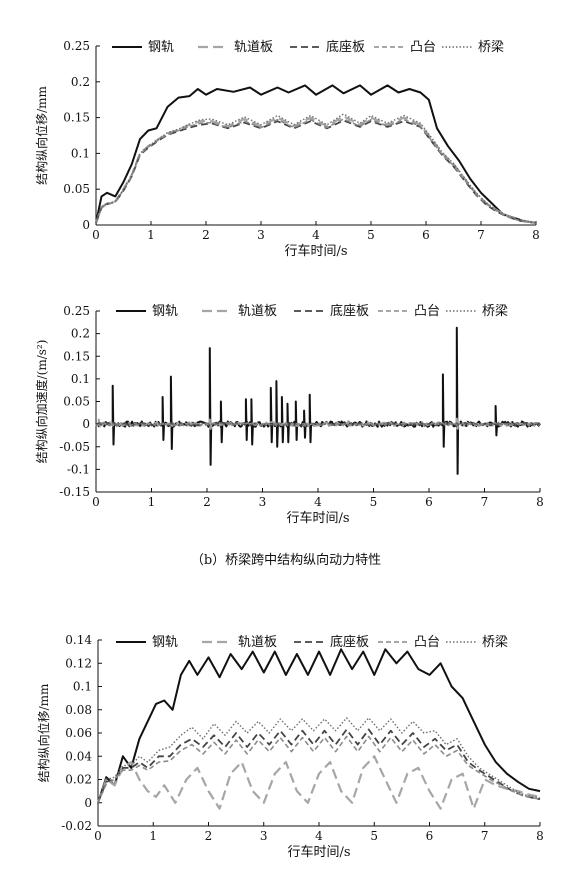  I want to click on figure-caption: （b）桥梁跨中结构纵向动力特性, so click(286, 560).